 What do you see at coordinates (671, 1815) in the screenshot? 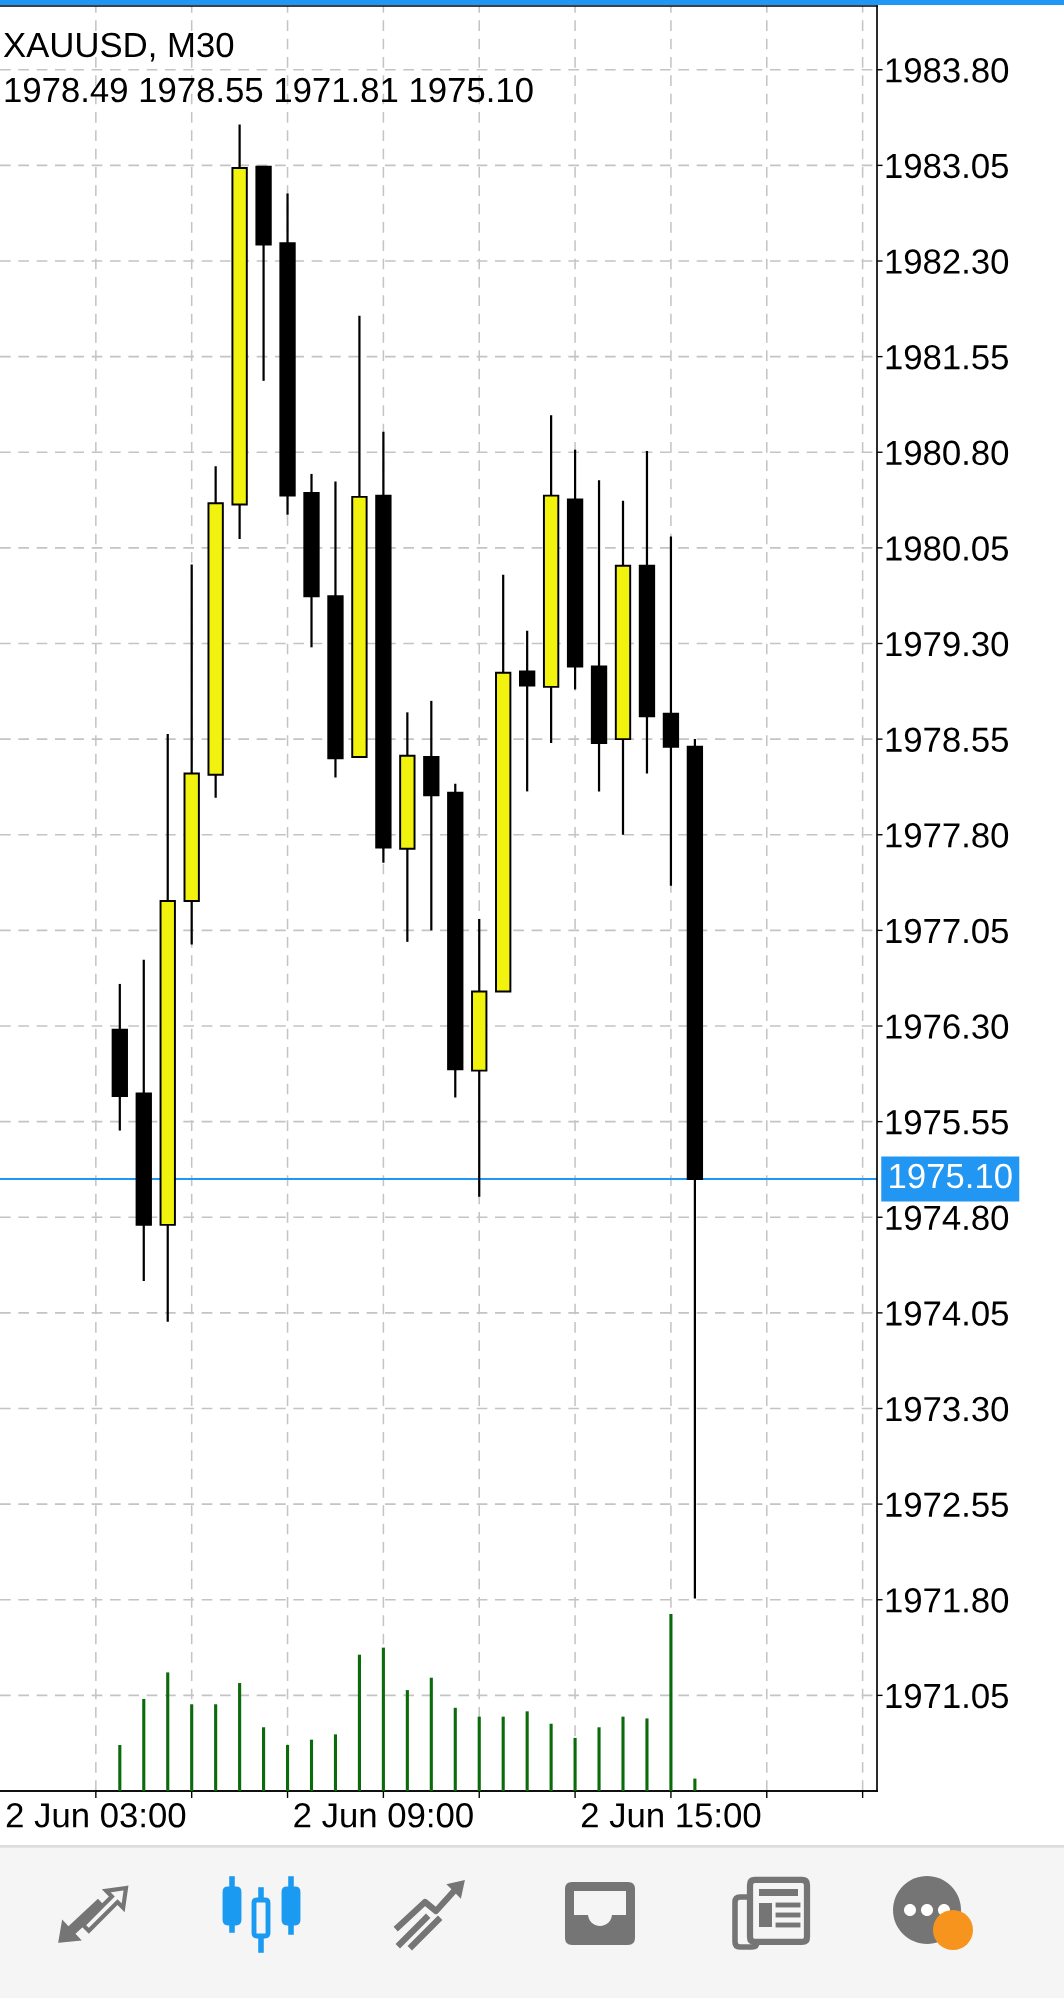
I see `x-tick-label: 2 Jun 15:00` at bounding box center [671, 1815].